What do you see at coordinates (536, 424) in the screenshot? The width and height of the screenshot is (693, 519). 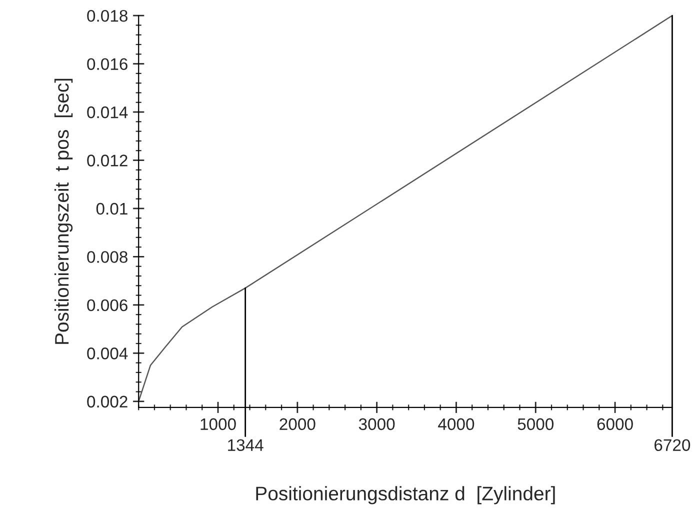 I see `x-tick-label: 5000` at bounding box center [536, 424].